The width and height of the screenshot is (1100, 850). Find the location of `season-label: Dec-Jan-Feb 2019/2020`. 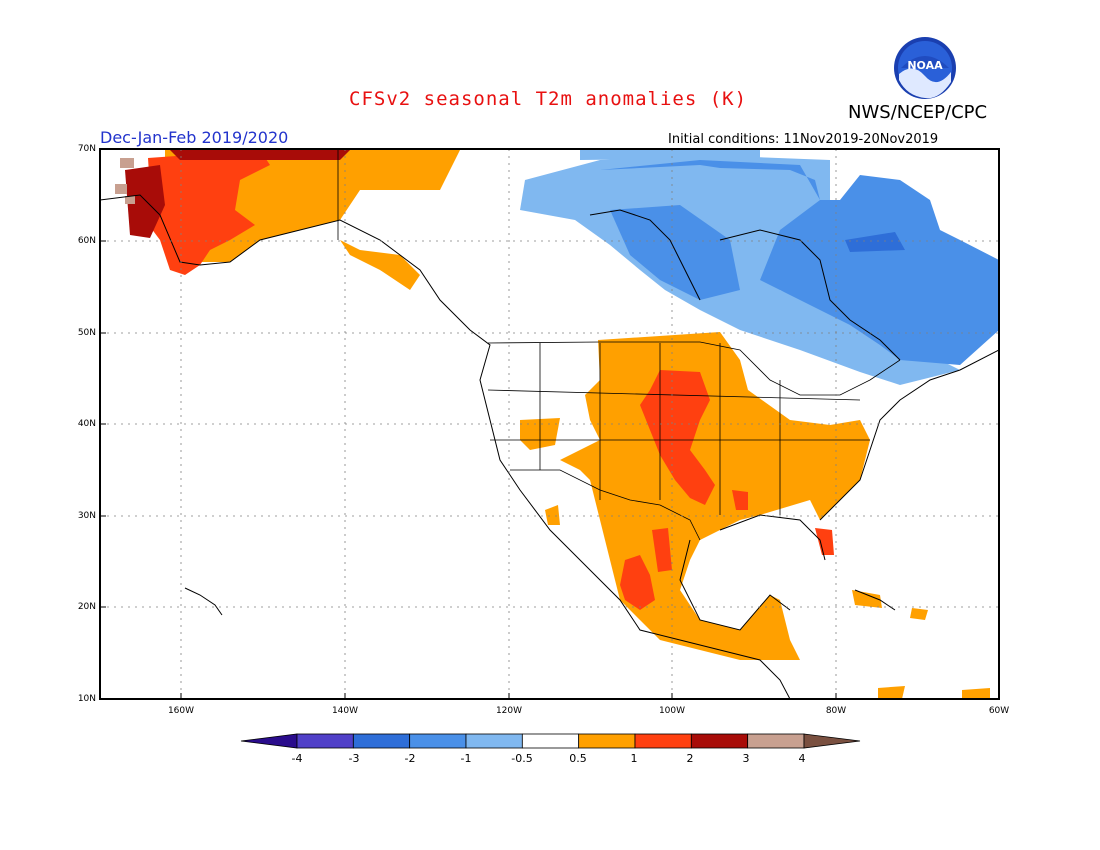

season-label: Dec-Jan-Feb 2019/2020 is located at coordinates (194, 137).